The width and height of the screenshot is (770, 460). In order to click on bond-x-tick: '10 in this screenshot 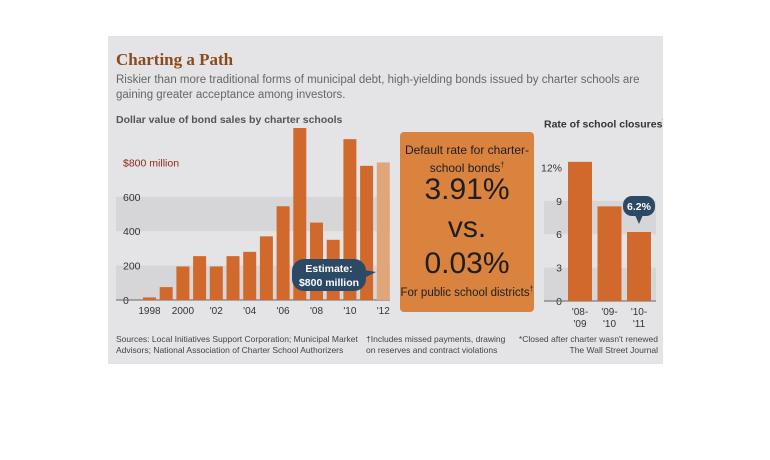, I will do `click(349, 311)`.